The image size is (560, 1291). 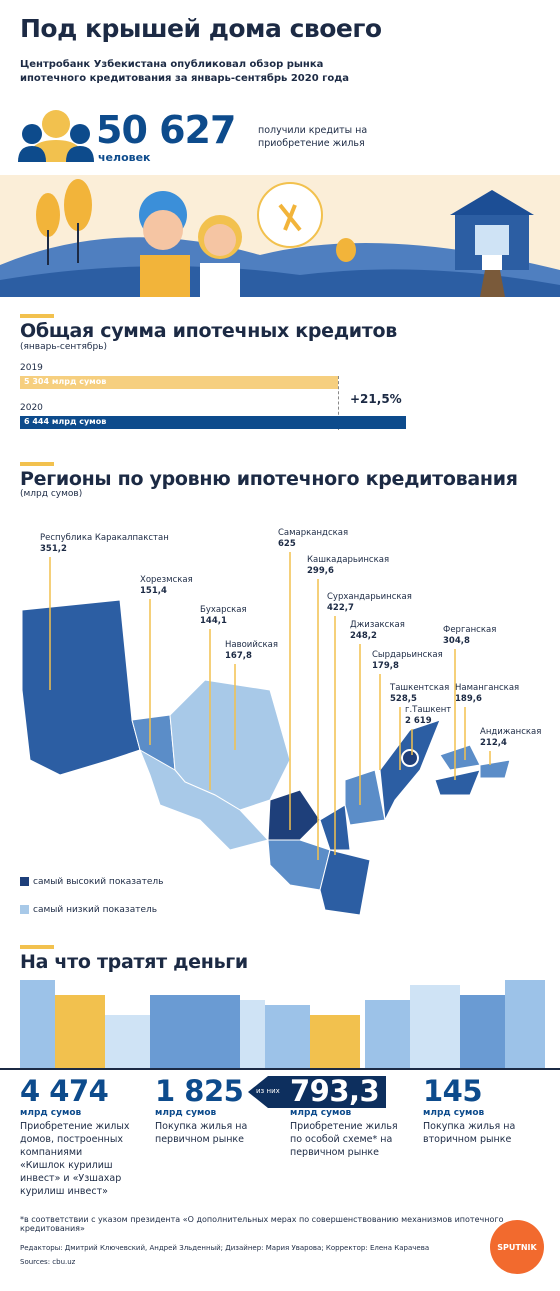 What do you see at coordinates (348, 560) in the screenshot?
I see `region-name: Кашкадарьинская` at bounding box center [348, 560].